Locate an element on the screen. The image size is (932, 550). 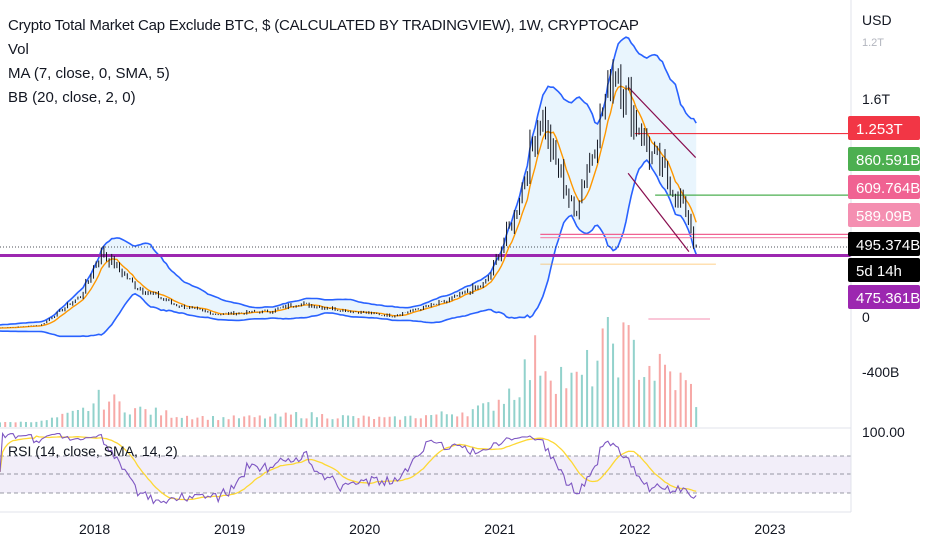
price-tag-label: 860.591B is located at coordinates (888, 160).